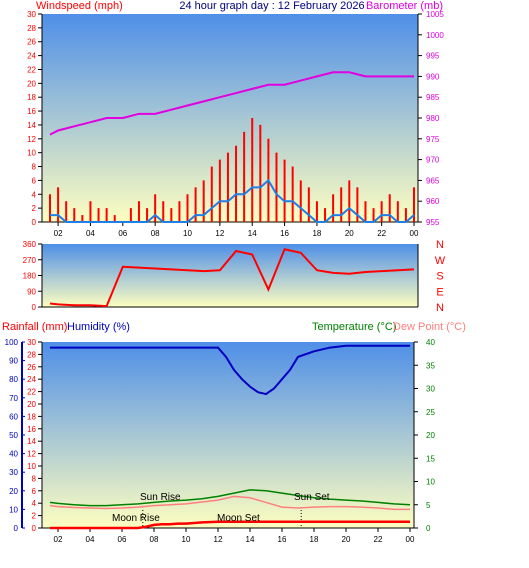 The height and width of the screenshot is (568, 529). I want to click on humidity-y-tick-label: 60, so click(13, 416).